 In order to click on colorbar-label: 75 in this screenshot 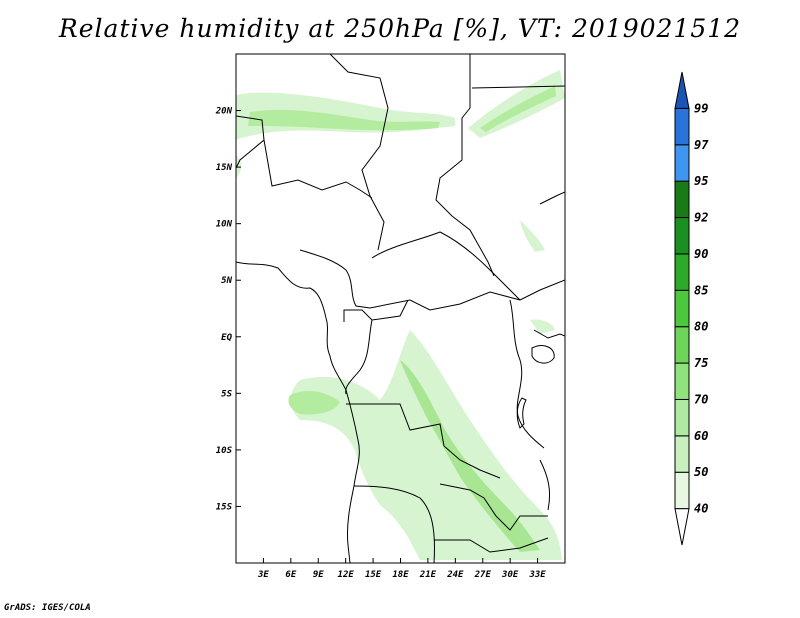, I will do `click(701, 363)`.